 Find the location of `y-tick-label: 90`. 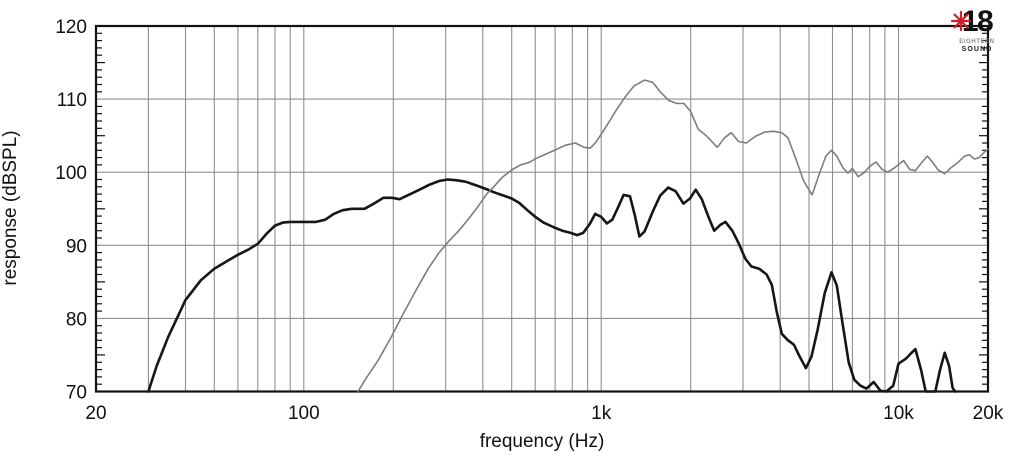

y-tick-label: 90 is located at coordinates (76, 246).